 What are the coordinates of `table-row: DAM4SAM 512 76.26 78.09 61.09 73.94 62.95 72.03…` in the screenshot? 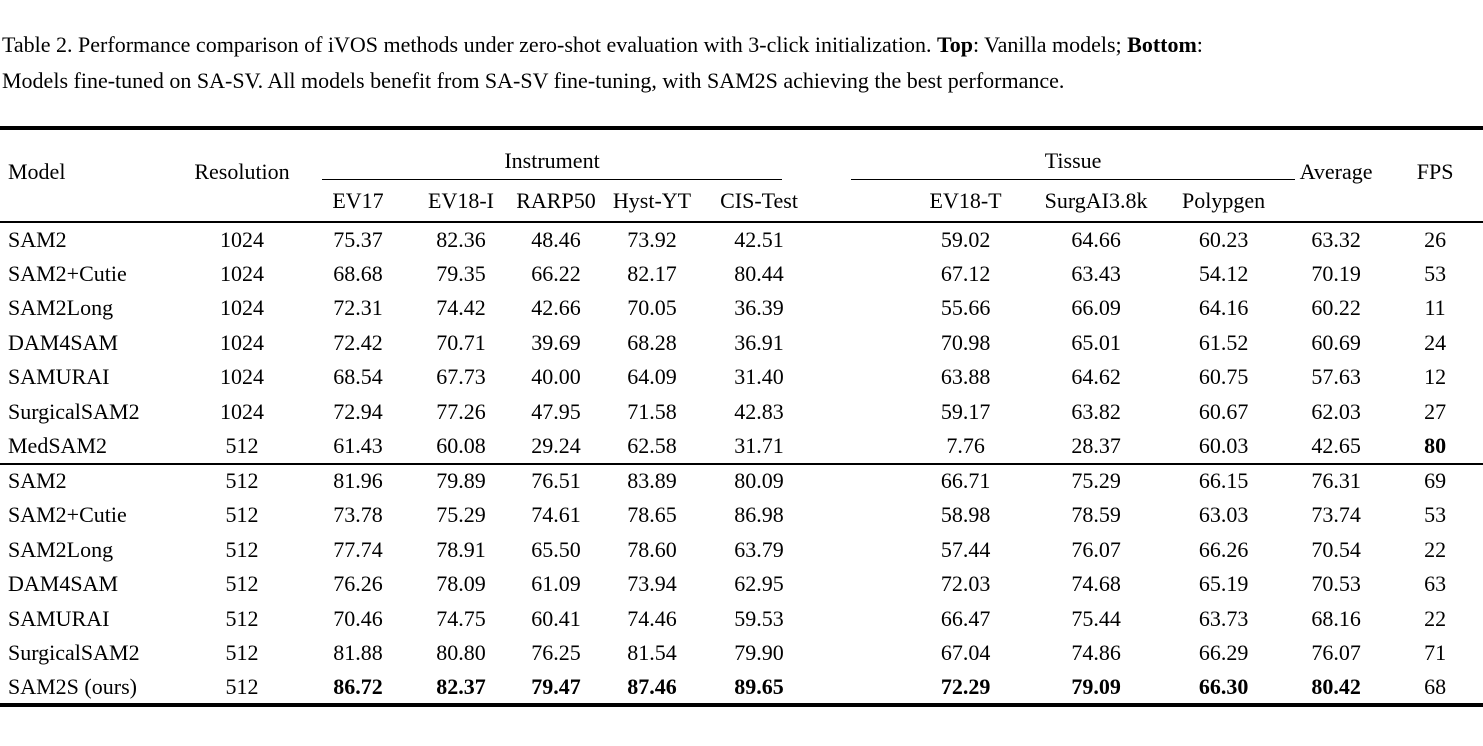 It's located at (741, 584).